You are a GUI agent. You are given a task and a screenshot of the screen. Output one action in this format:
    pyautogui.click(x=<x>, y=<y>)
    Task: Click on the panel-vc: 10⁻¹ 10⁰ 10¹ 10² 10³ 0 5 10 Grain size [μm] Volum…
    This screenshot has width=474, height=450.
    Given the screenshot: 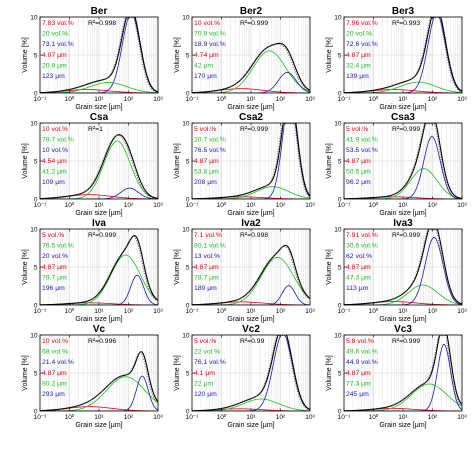 What is the action you would take?
    pyautogui.click(x=93, y=376)
    